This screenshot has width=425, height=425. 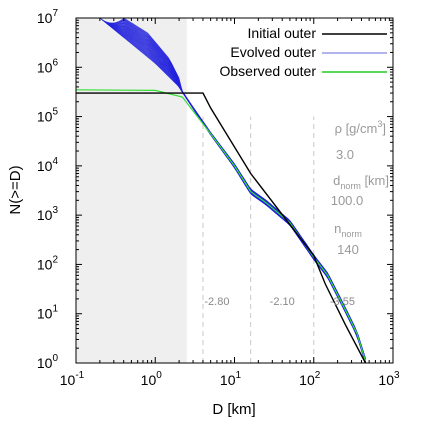 I want to click on y-tick-label: 10⁵, so click(x=48, y=116).